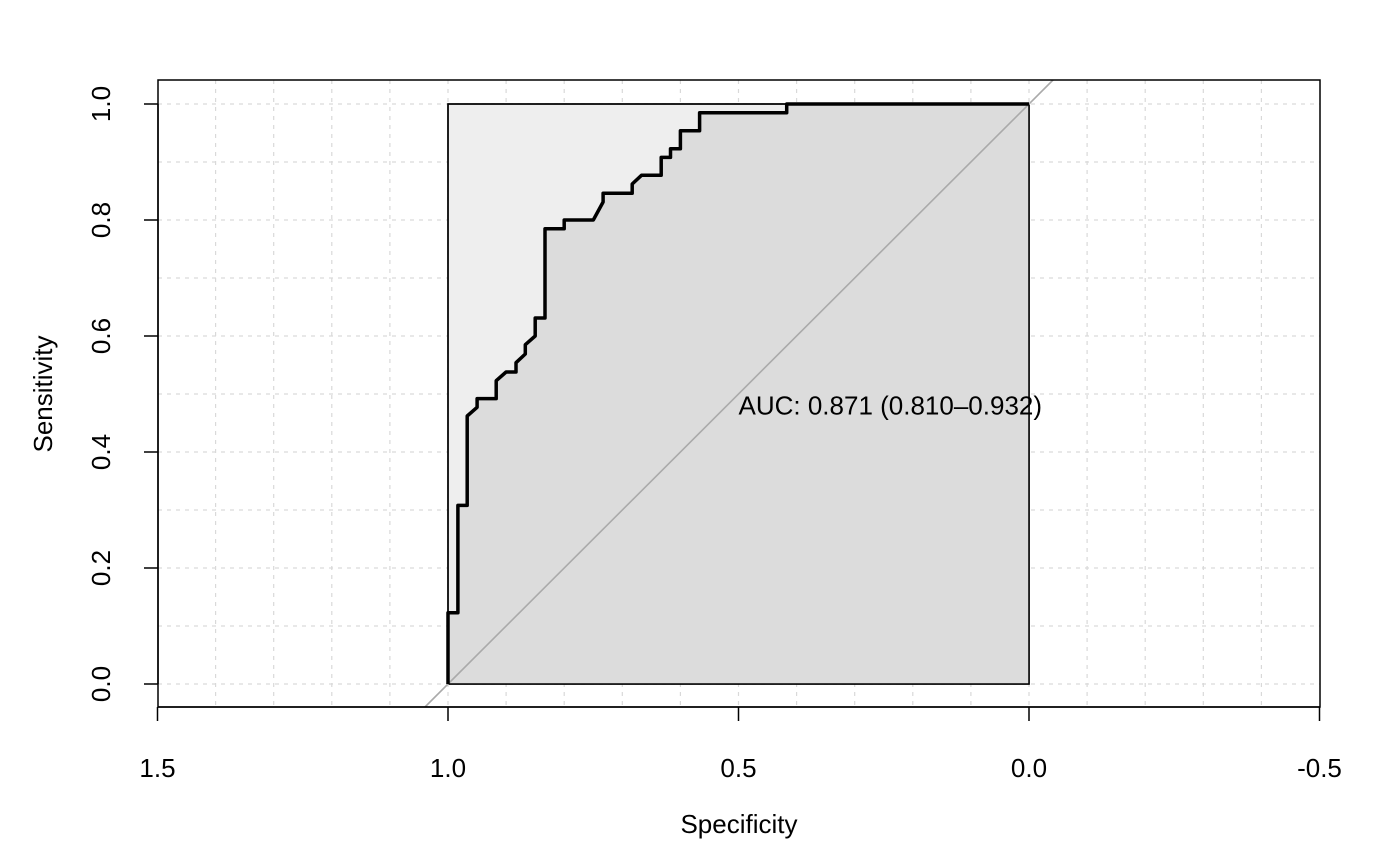 Image resolution: width=1400 pixels, height=865 pixels. Describe the element at coordinates (101, 684) in the screenshot. I see `y-tick-label: 0.0` at that location.